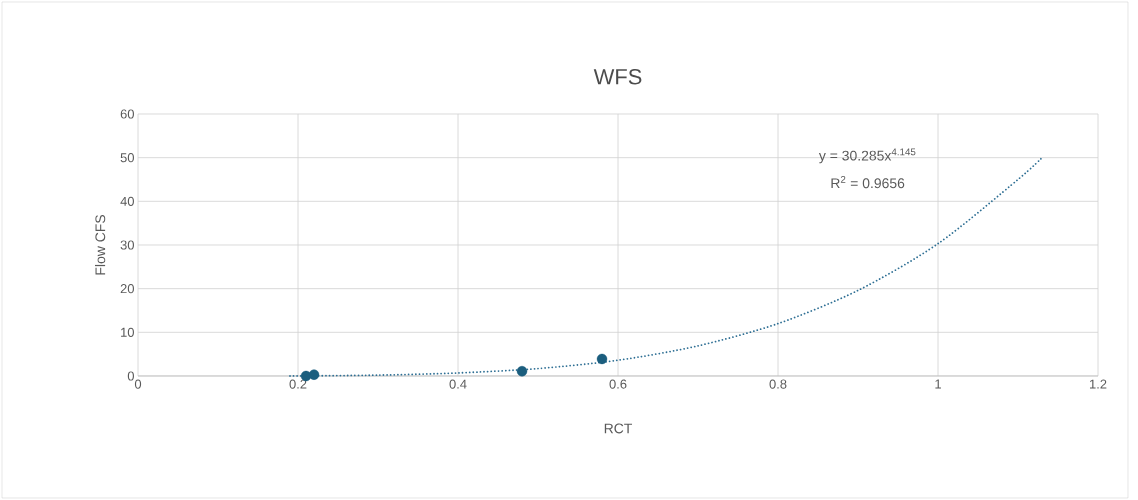 The height and width of the screenshot is (500, 1138). I want to click on x-axis-title: RCT, so click(618, 428).